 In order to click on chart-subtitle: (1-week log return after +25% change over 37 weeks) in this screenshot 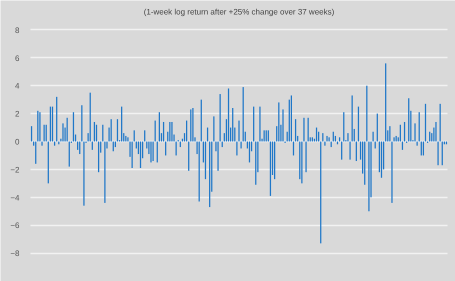, I will do `click(239, 12)`.